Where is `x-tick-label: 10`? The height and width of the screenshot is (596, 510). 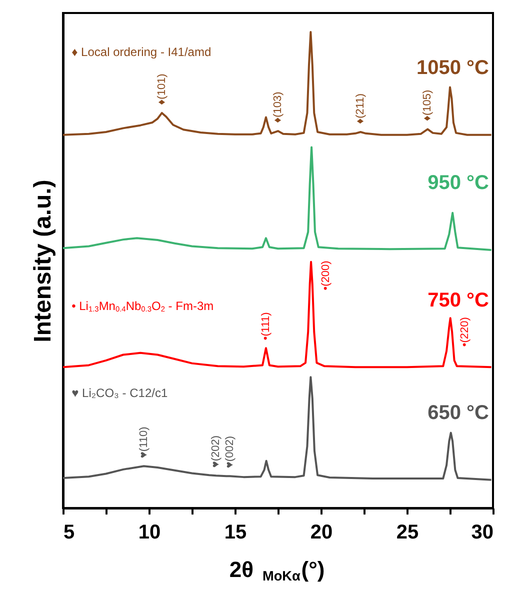 x-tick-label: 10 is located at coordinates (149, 533).